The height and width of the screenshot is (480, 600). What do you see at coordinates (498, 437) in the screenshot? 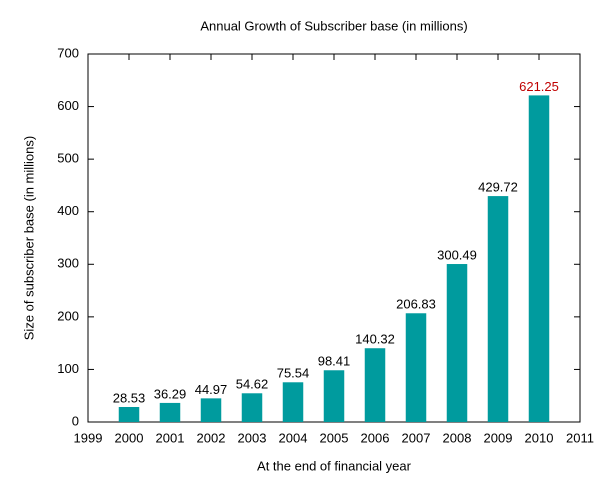
I see `x-tick-label: 2009` at bounding box center [498, 437].